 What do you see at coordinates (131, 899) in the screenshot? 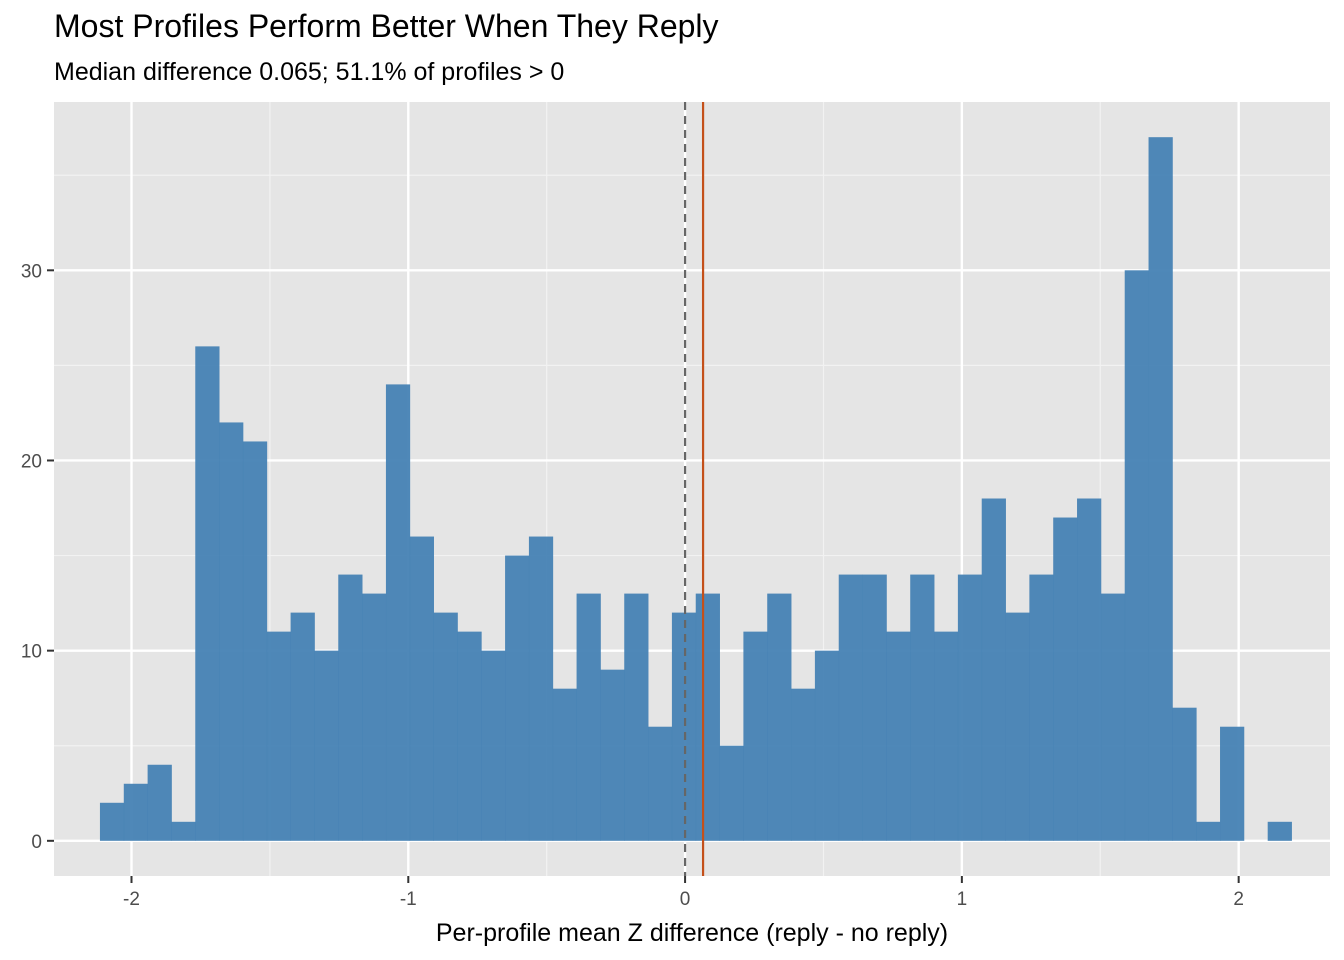
I see `x-tick-label: -2` at bounding box center [131, 899].